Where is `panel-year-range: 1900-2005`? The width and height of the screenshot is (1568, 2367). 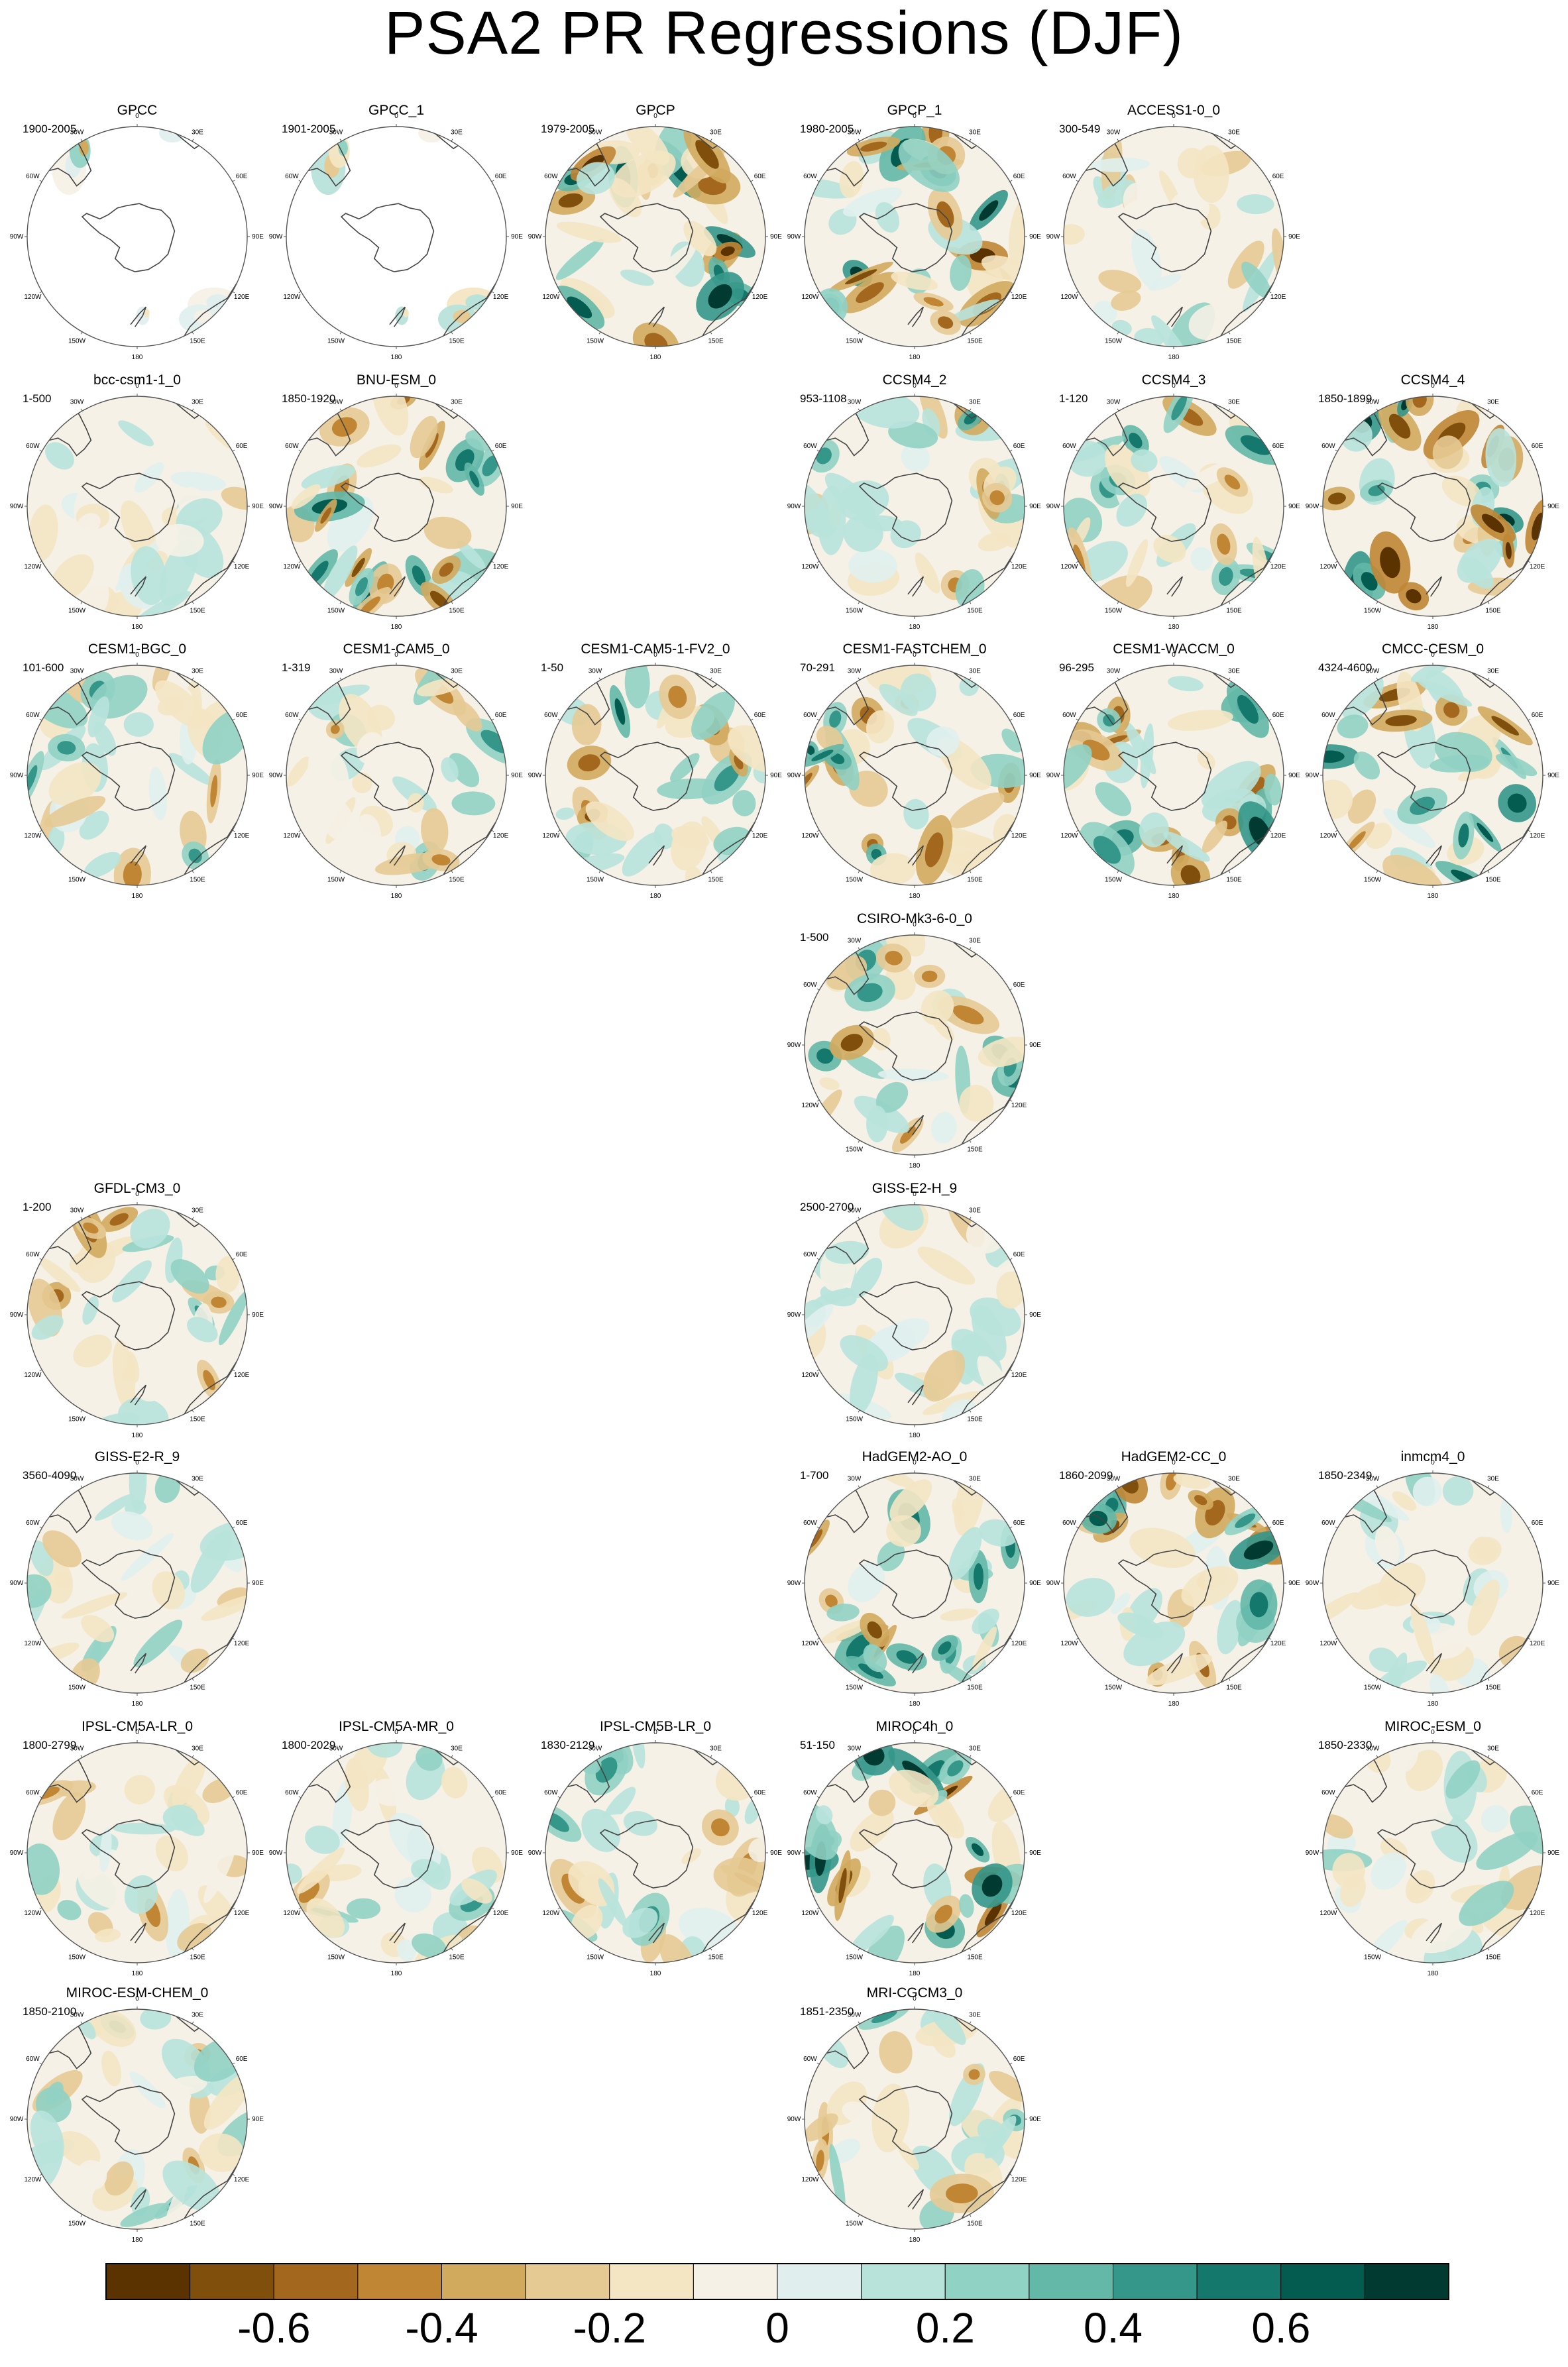 panel-year-range: 1900-2005 is located at coordinates (50, 129).